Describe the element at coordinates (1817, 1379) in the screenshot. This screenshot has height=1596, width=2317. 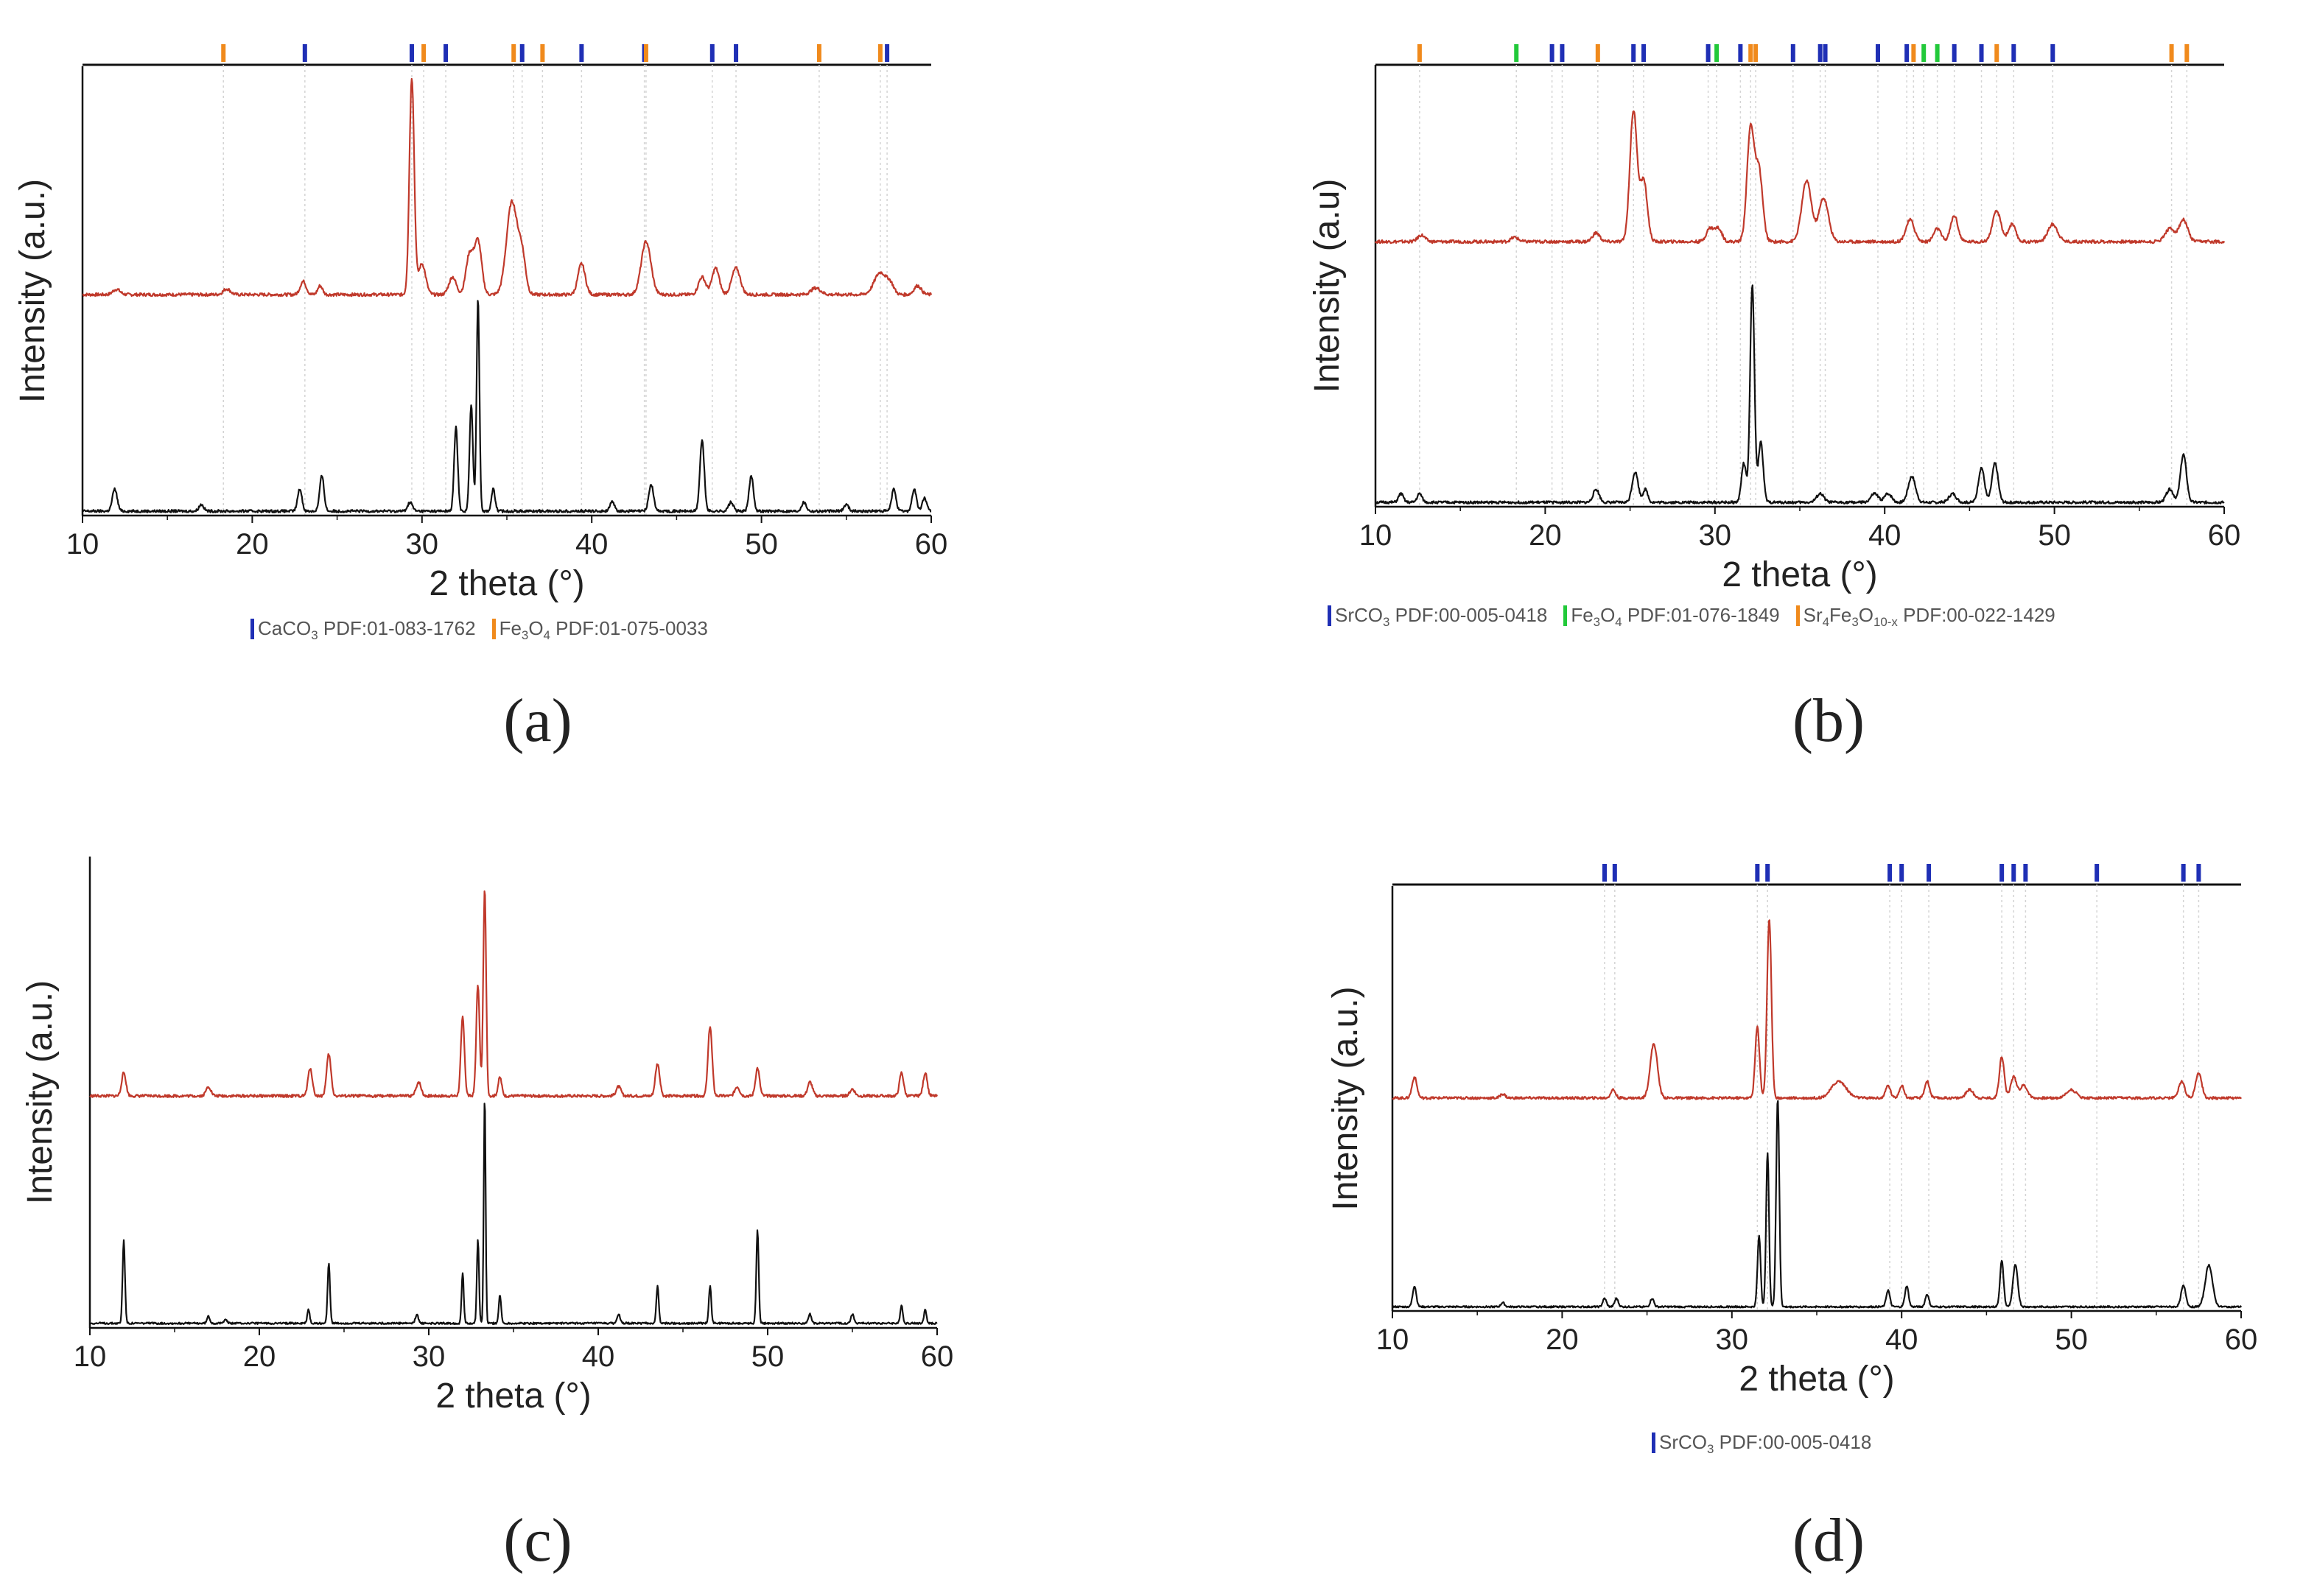
I see `x-axis-label-d: 2 theta (°)` at that location.